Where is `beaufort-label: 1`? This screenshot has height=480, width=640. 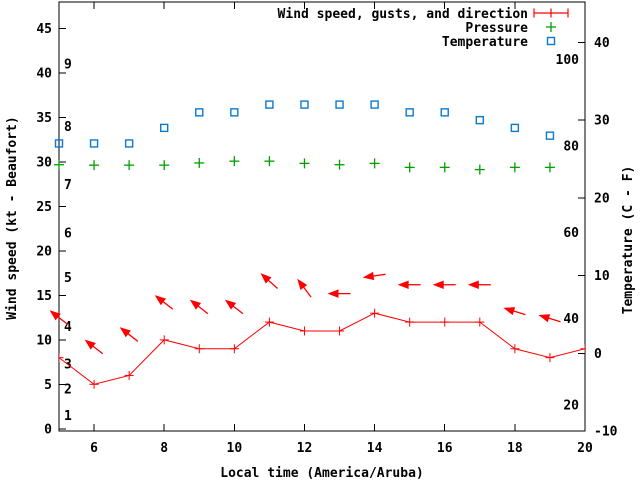 beaufort-label: 1 is located at coordinates (68, 416).